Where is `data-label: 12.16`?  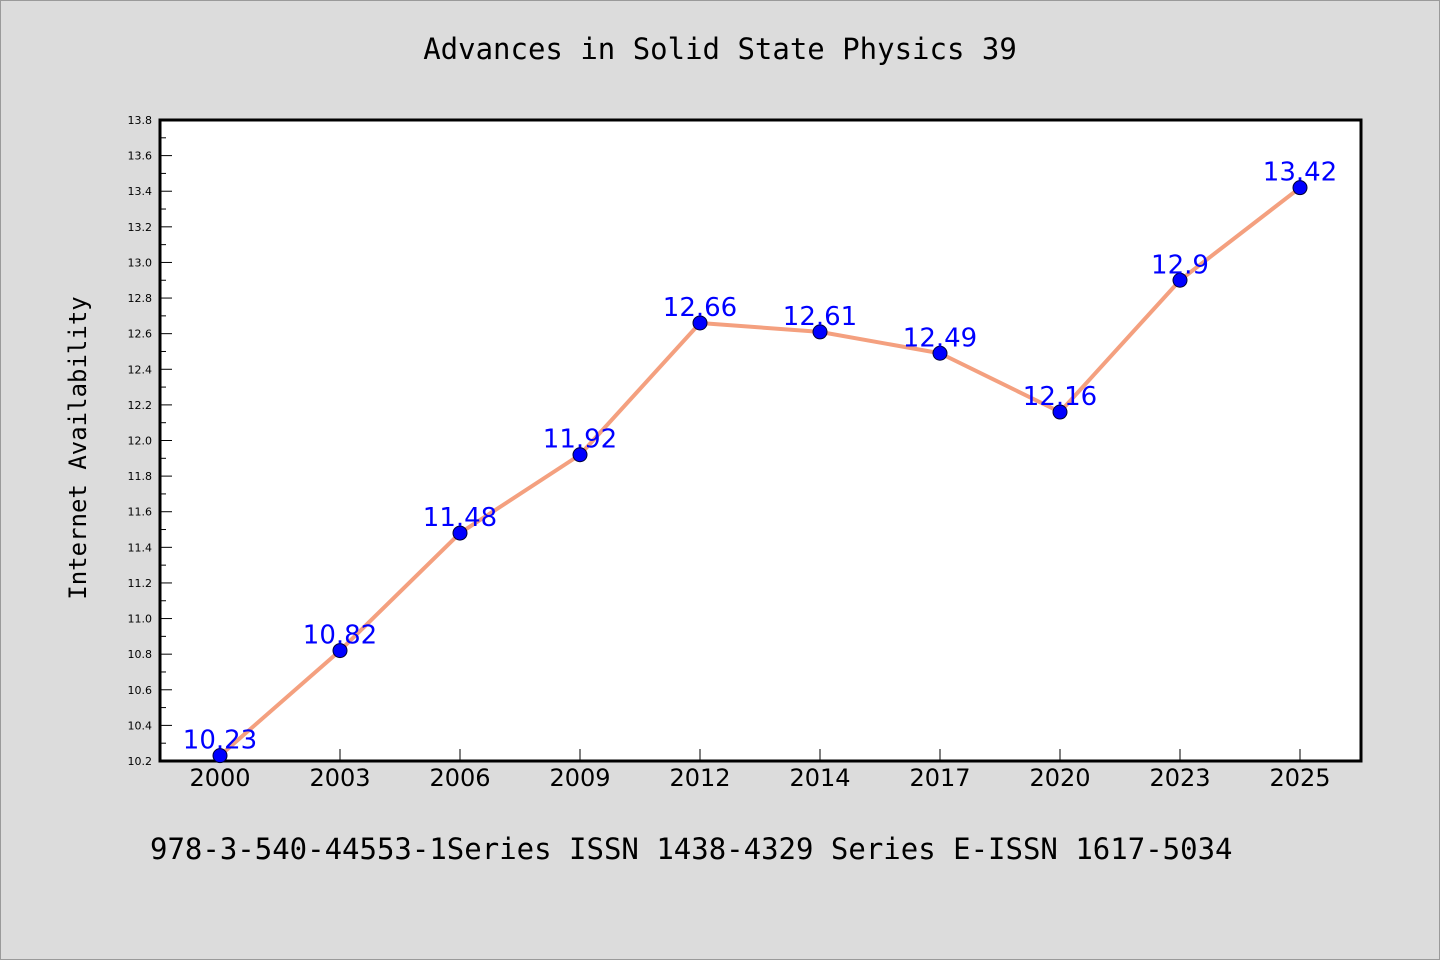
data-label: 12.16 is located at coordinates (1060, 397).